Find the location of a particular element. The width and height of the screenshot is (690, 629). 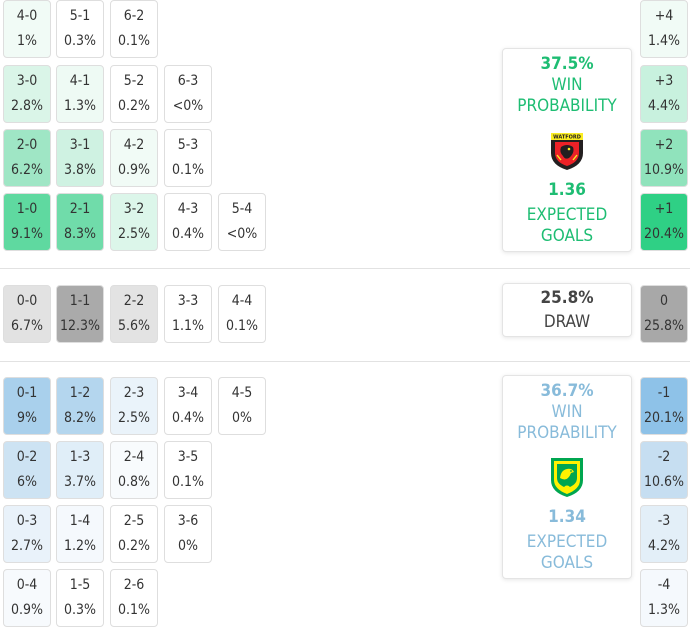

score-cell: 0-4 0.9% is located at coordinates (27, 598).